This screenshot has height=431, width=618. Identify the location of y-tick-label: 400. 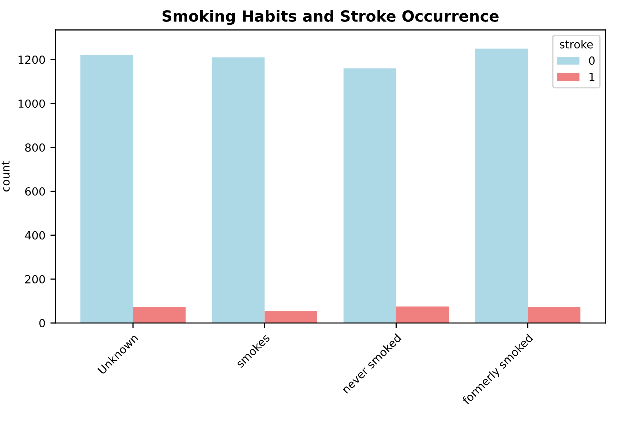
(35, 235).